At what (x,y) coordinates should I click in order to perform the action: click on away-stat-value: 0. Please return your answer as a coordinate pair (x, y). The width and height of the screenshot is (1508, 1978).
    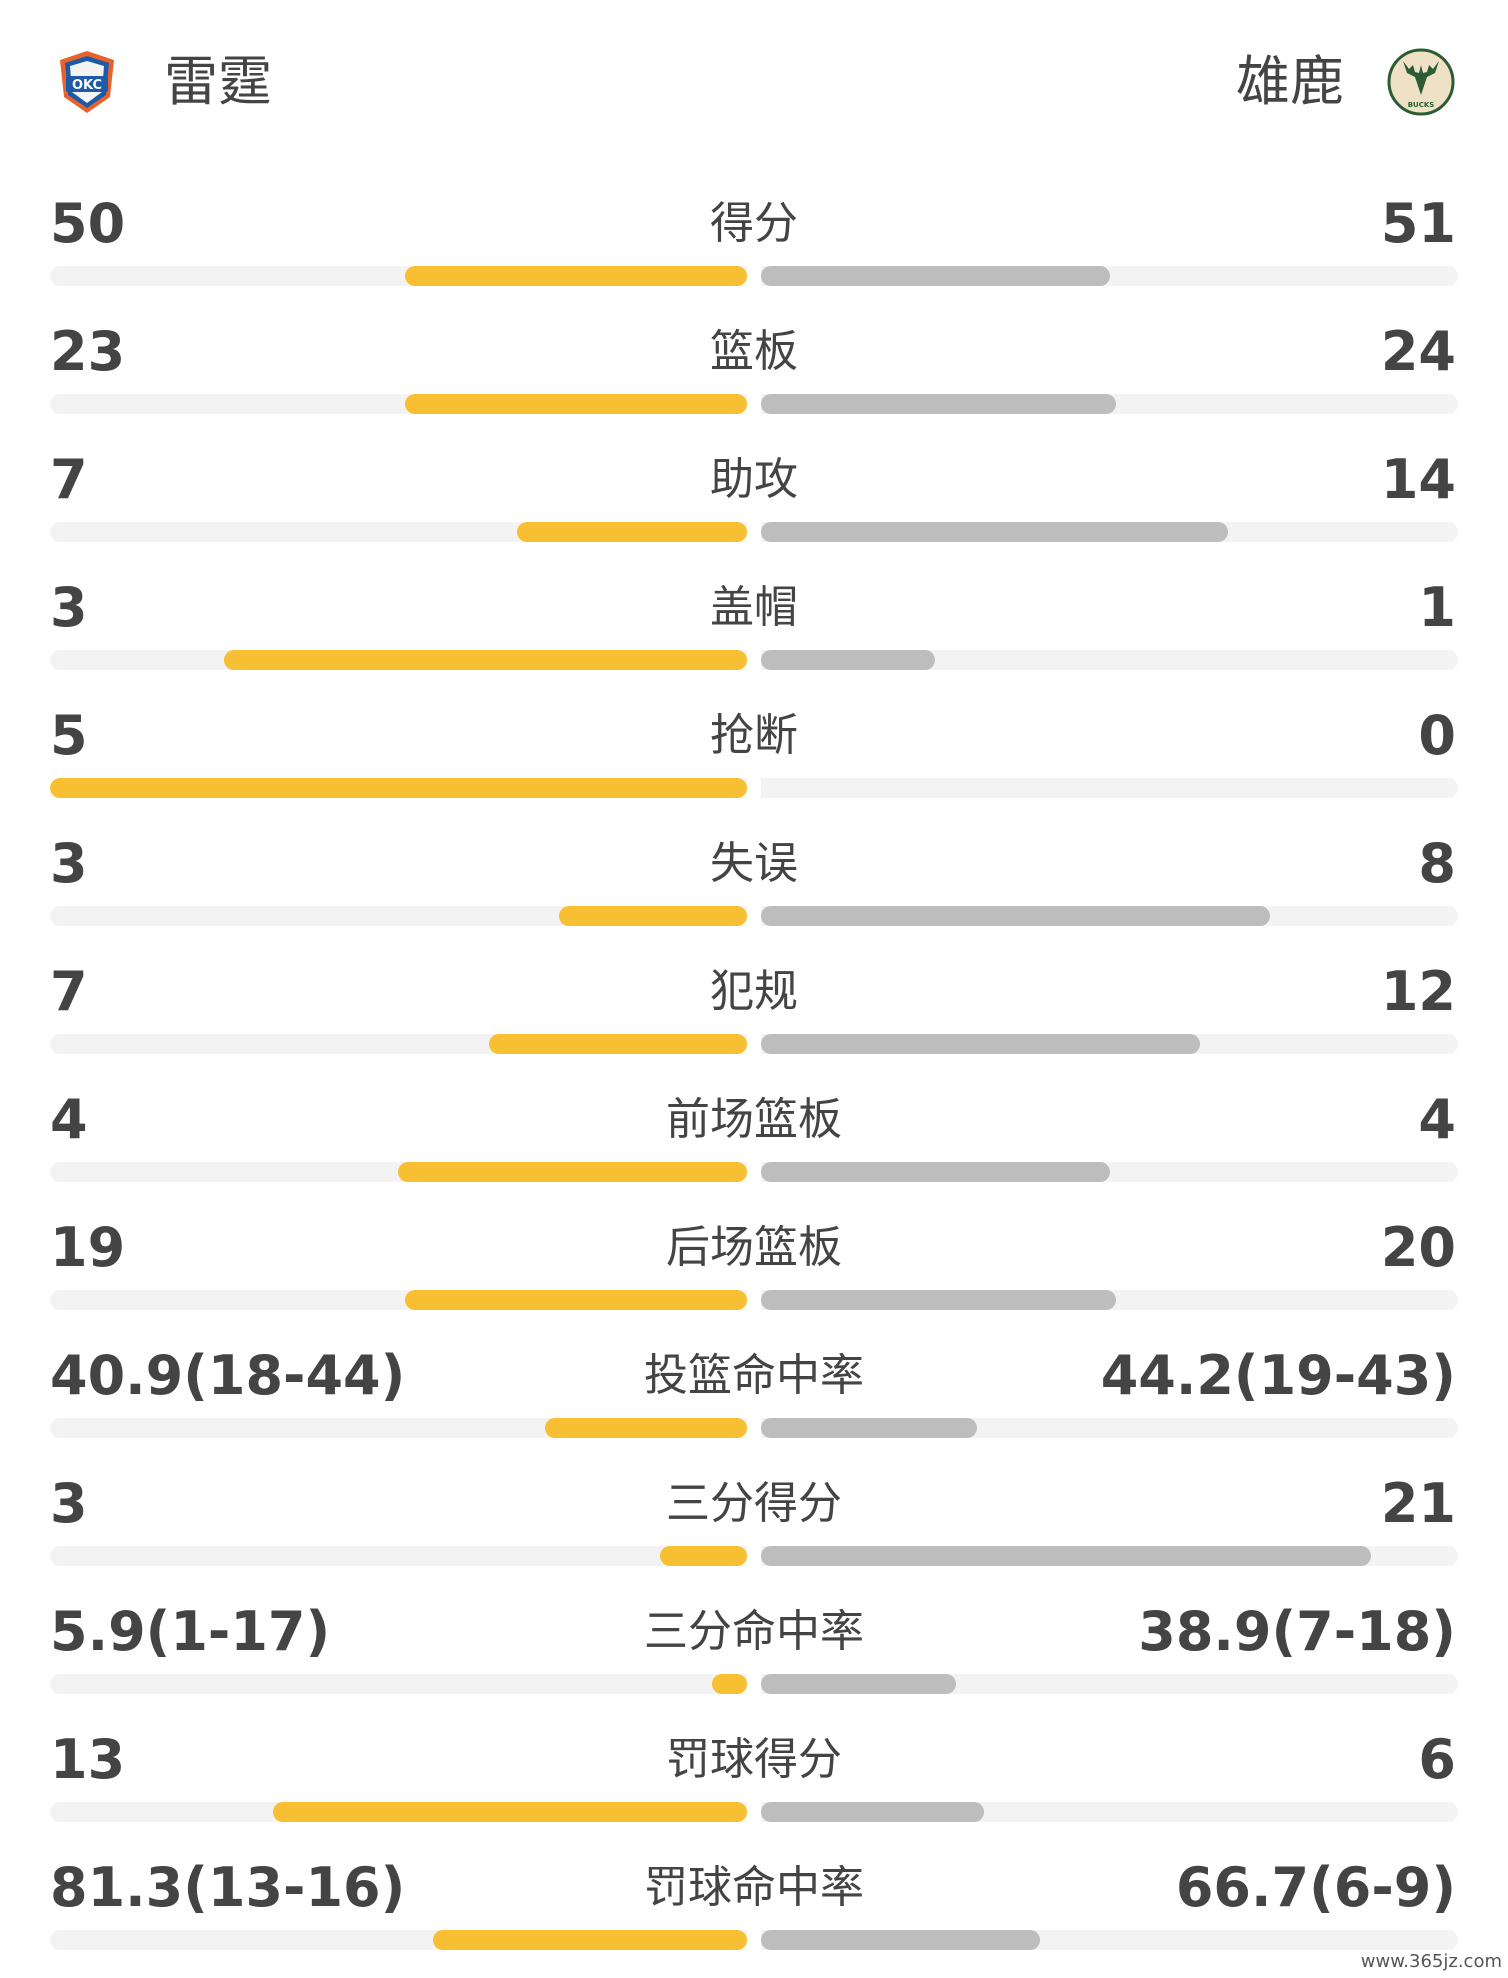
    Looking at the image, I should click on (1437, 735).